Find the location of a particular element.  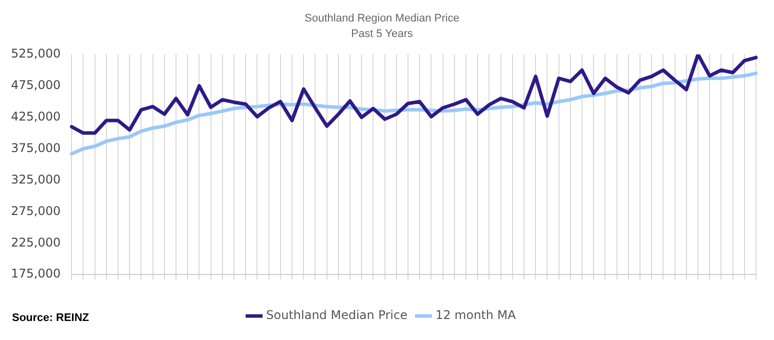

y-tick-label: 325,000 is located at coordinates (36, 179).